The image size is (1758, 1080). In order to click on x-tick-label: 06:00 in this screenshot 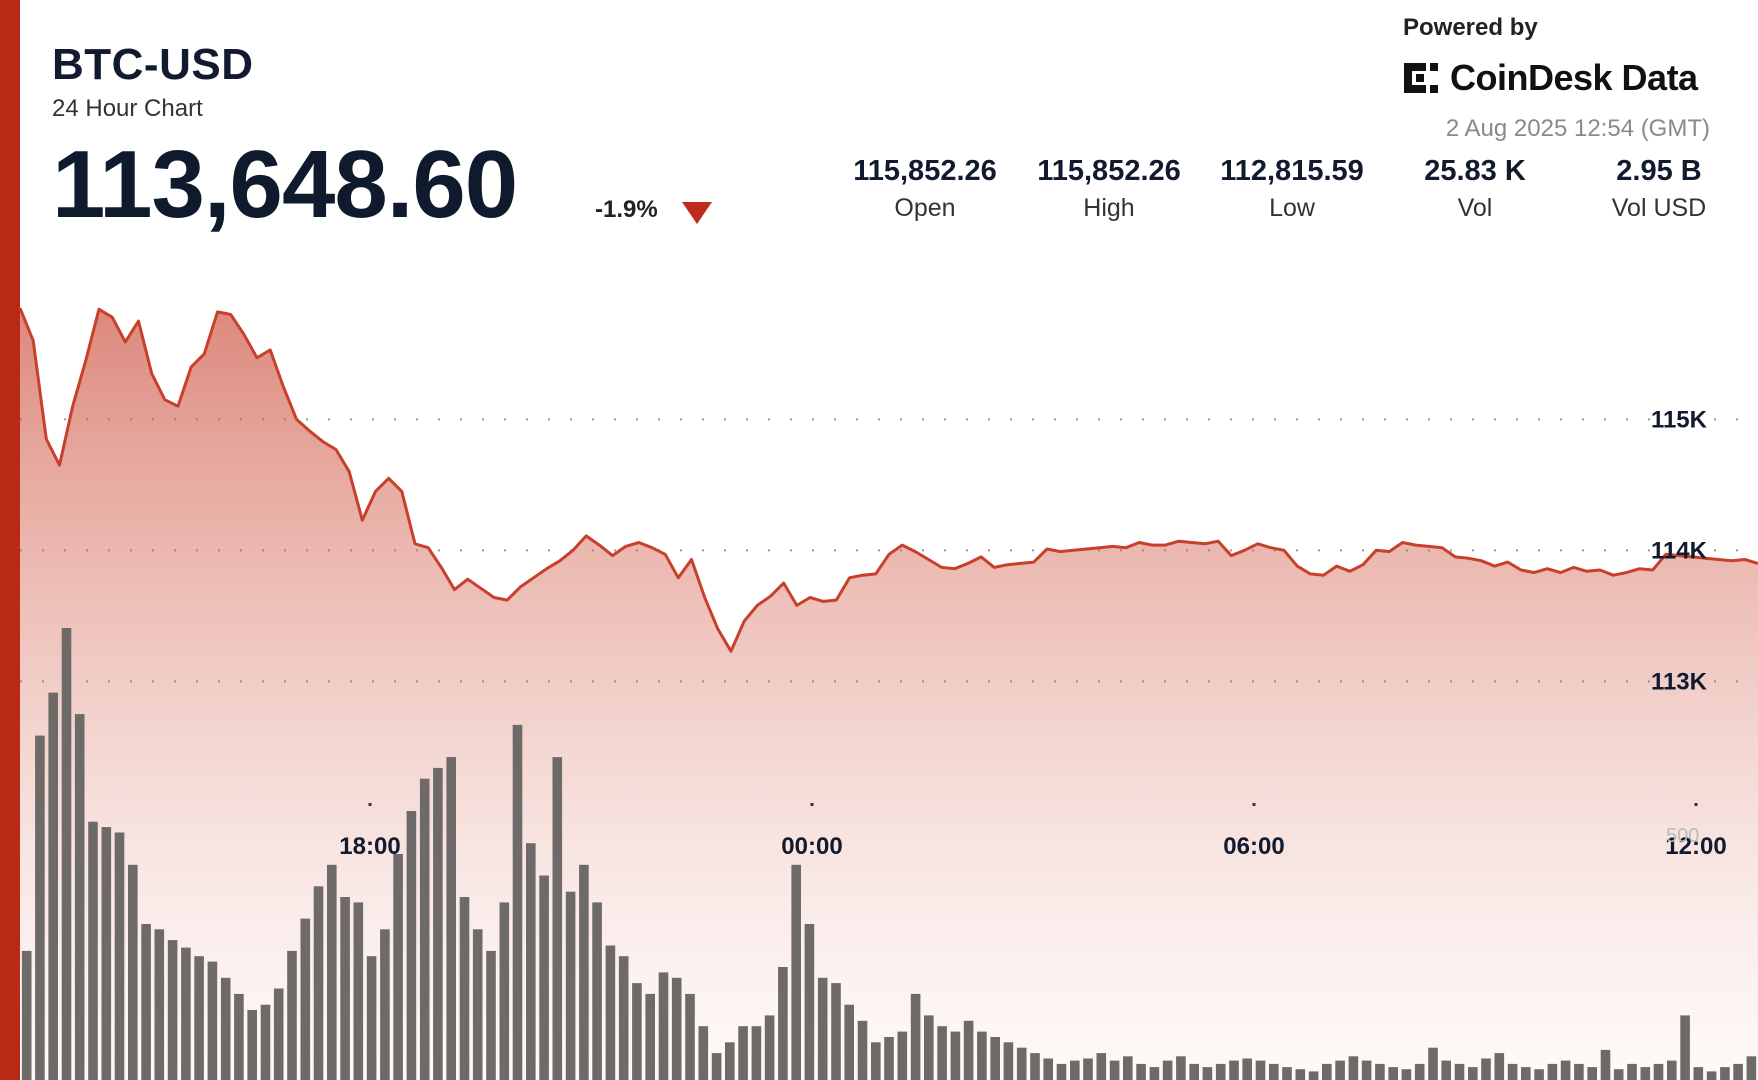, I will do `click(1253, 846)`.